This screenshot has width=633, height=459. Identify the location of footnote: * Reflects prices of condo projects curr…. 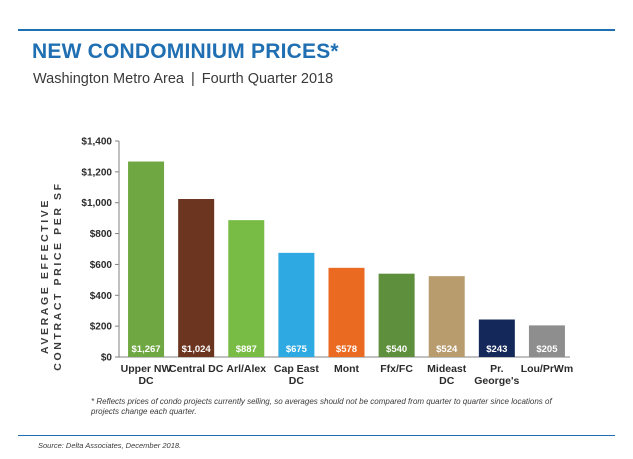
(321, 406).